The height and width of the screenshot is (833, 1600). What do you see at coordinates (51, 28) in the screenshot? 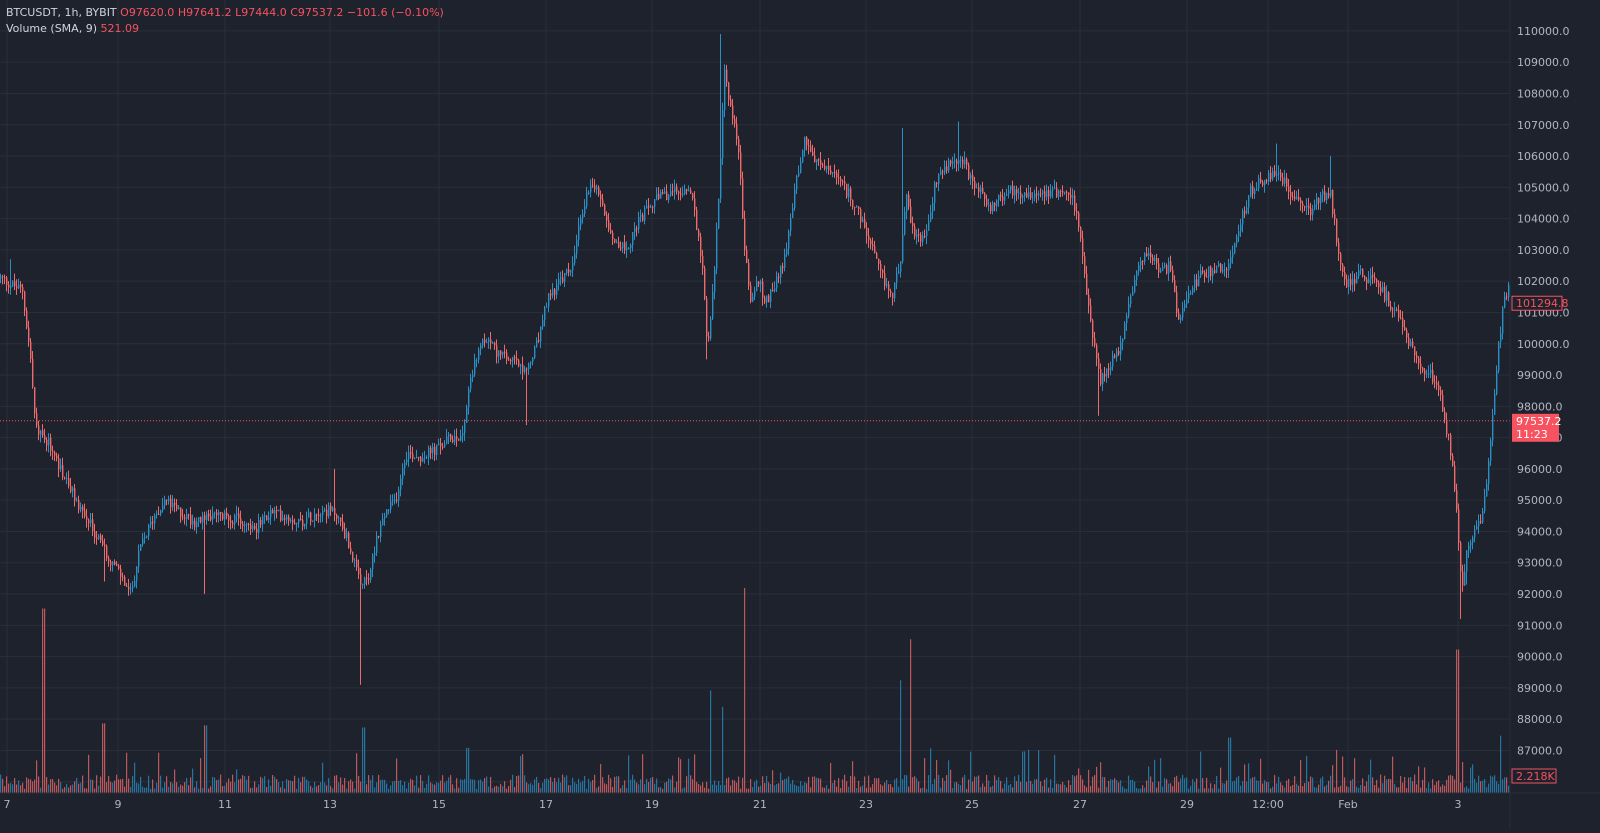
I see `volume-indicator-label: Volume (SMA, 9)` at bounding box center [51, 28].